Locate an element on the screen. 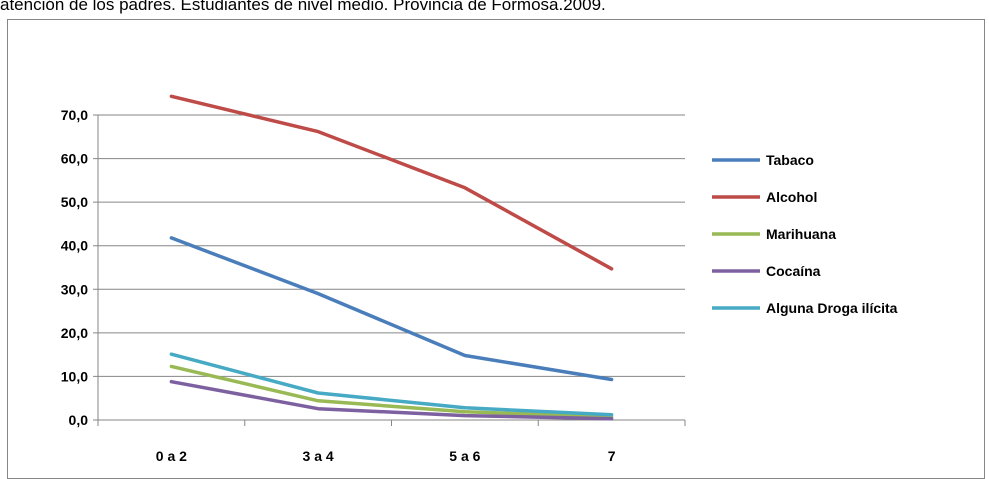 The width and height of the screenshot is (989, 479). legend-label: Alguna Droga ilícita is located at coordinates (832, 308).